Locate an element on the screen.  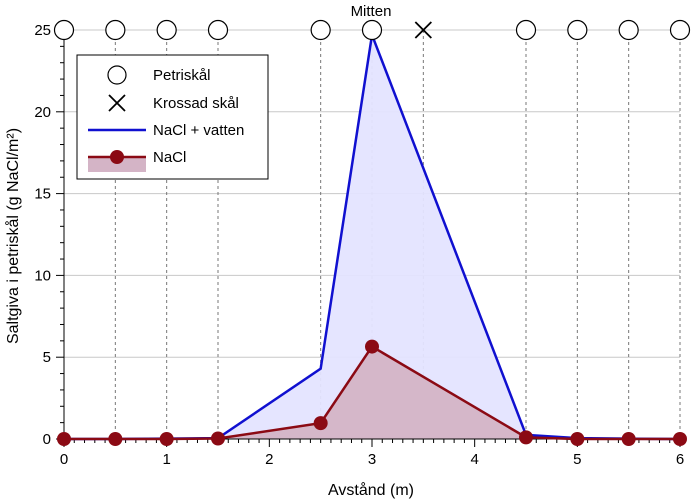
legend-crushed-marker is located at coordinates (117, 103).